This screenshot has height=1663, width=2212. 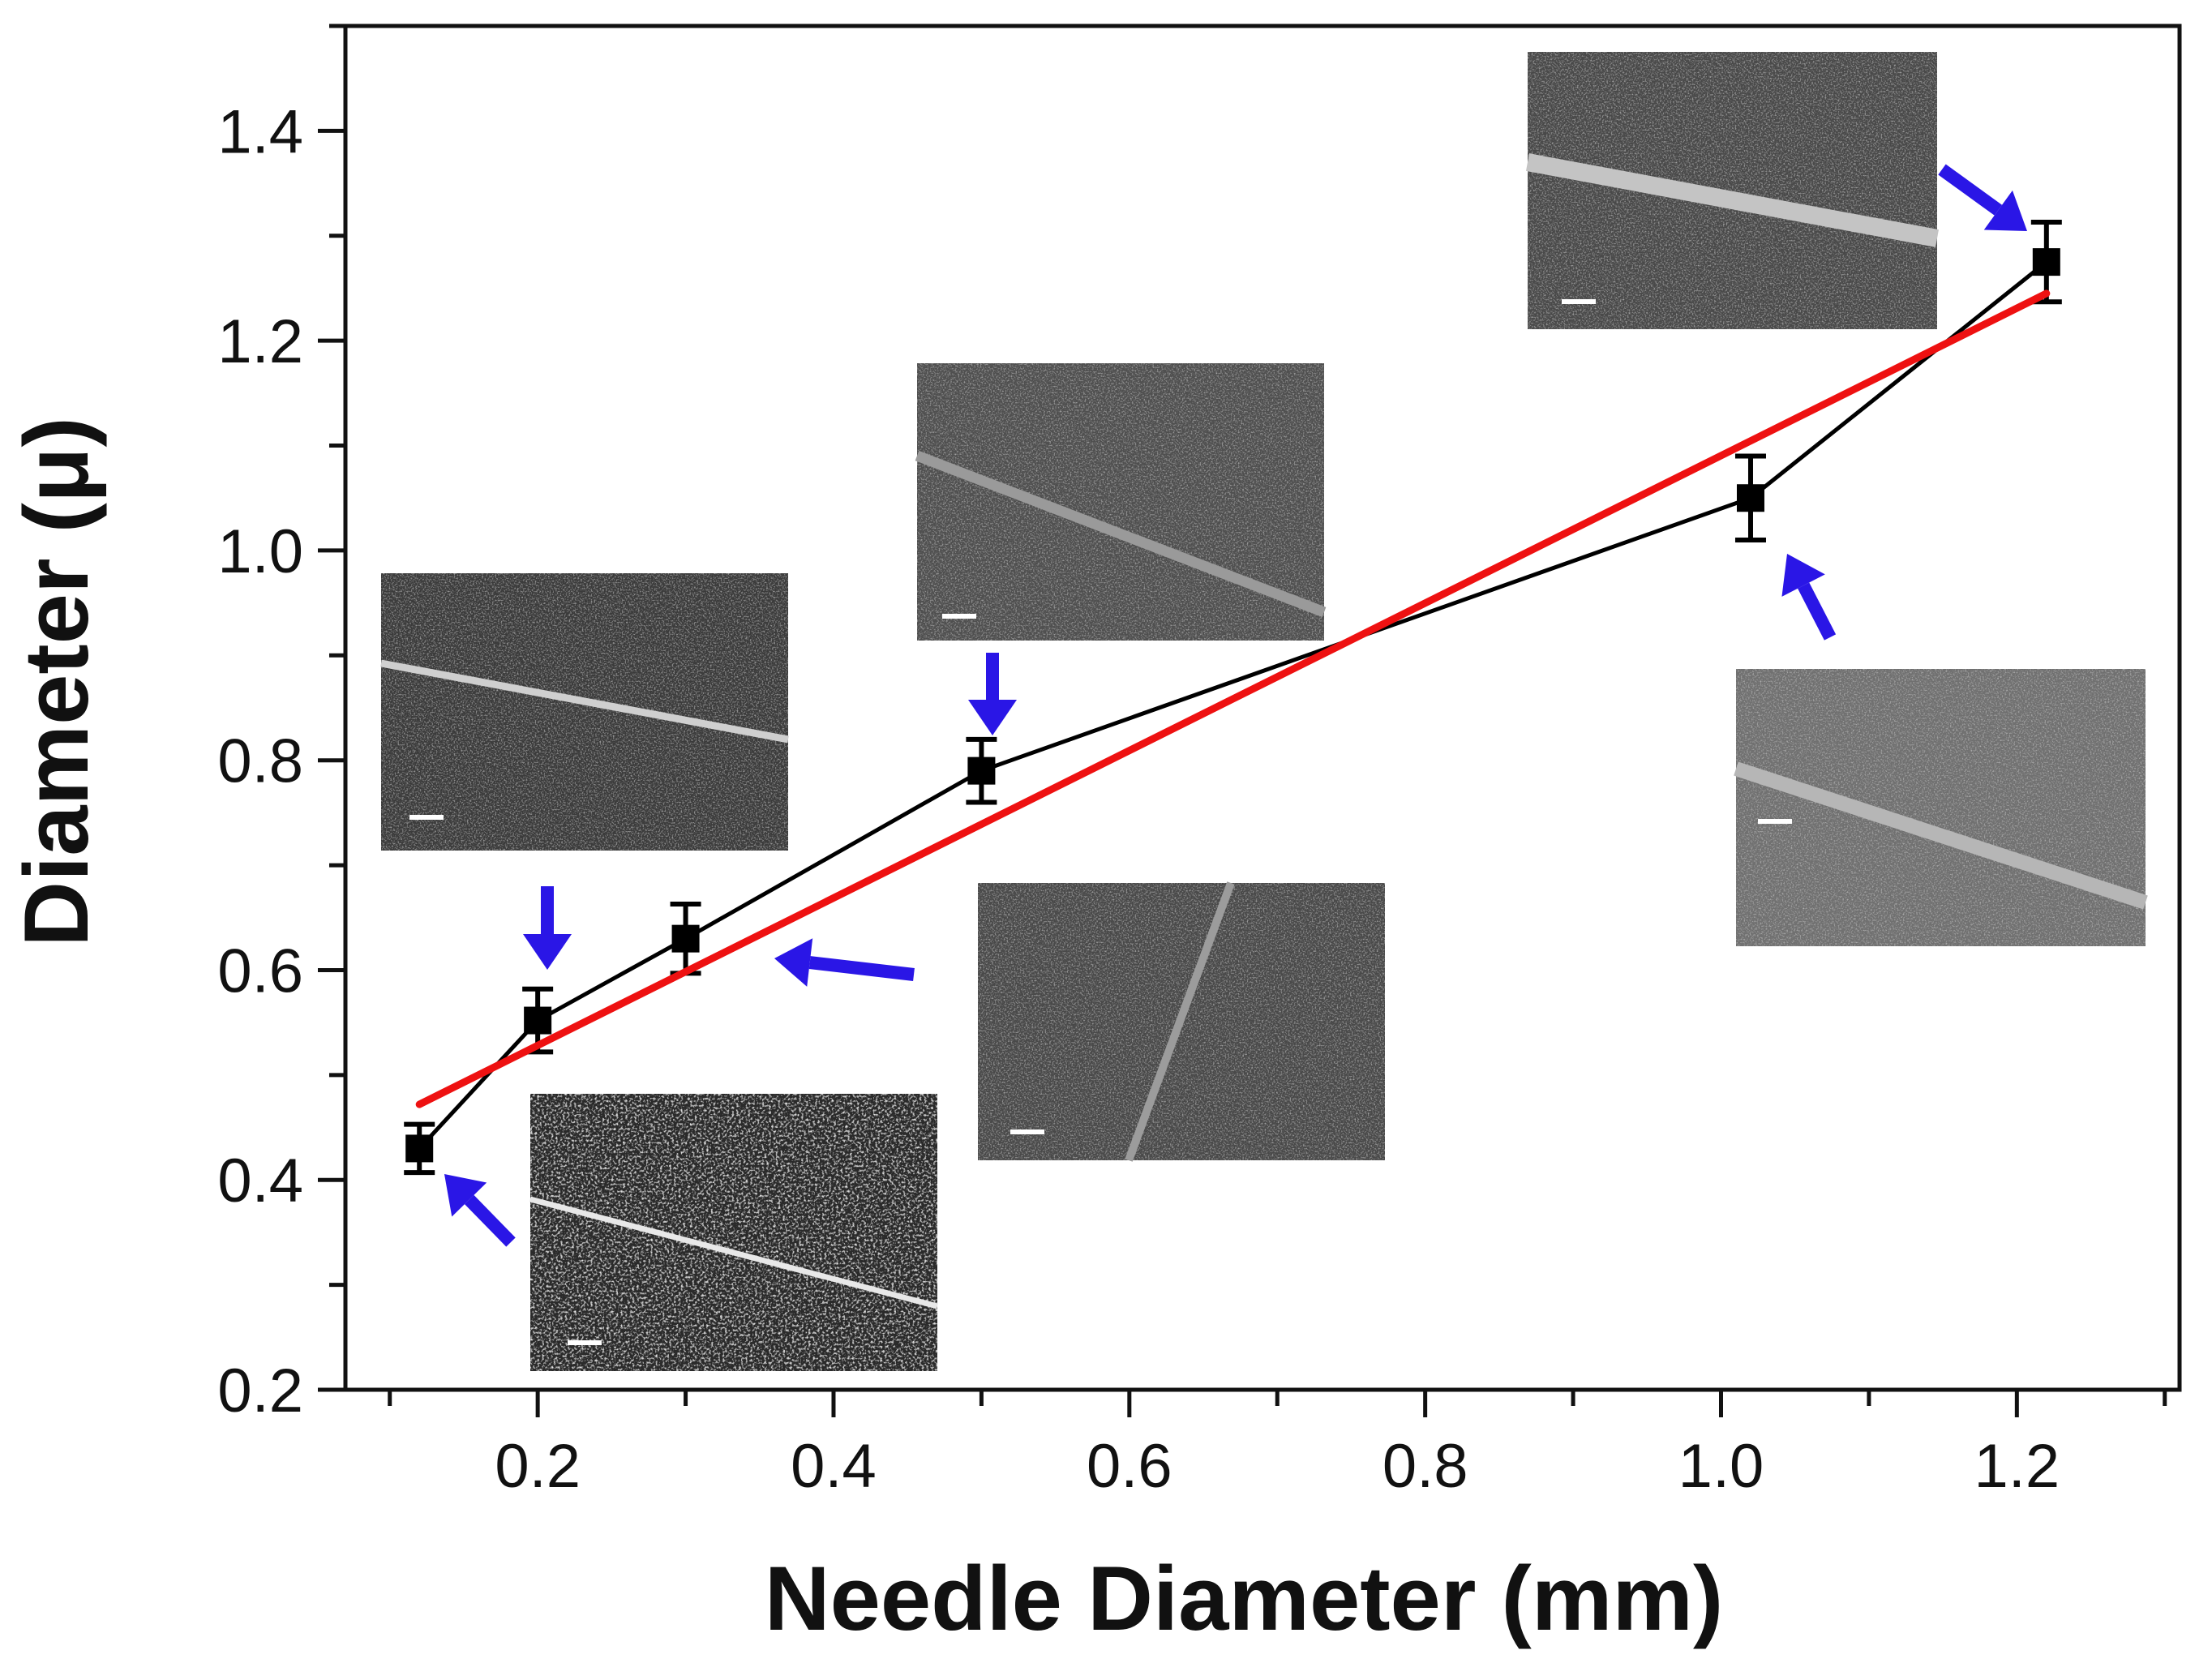 What do you see at coordinates (1244, 1598) in the screenshot?
I see `x-axis-title: Needle Diameter (mm)` at bounding box center [1244, 1598].